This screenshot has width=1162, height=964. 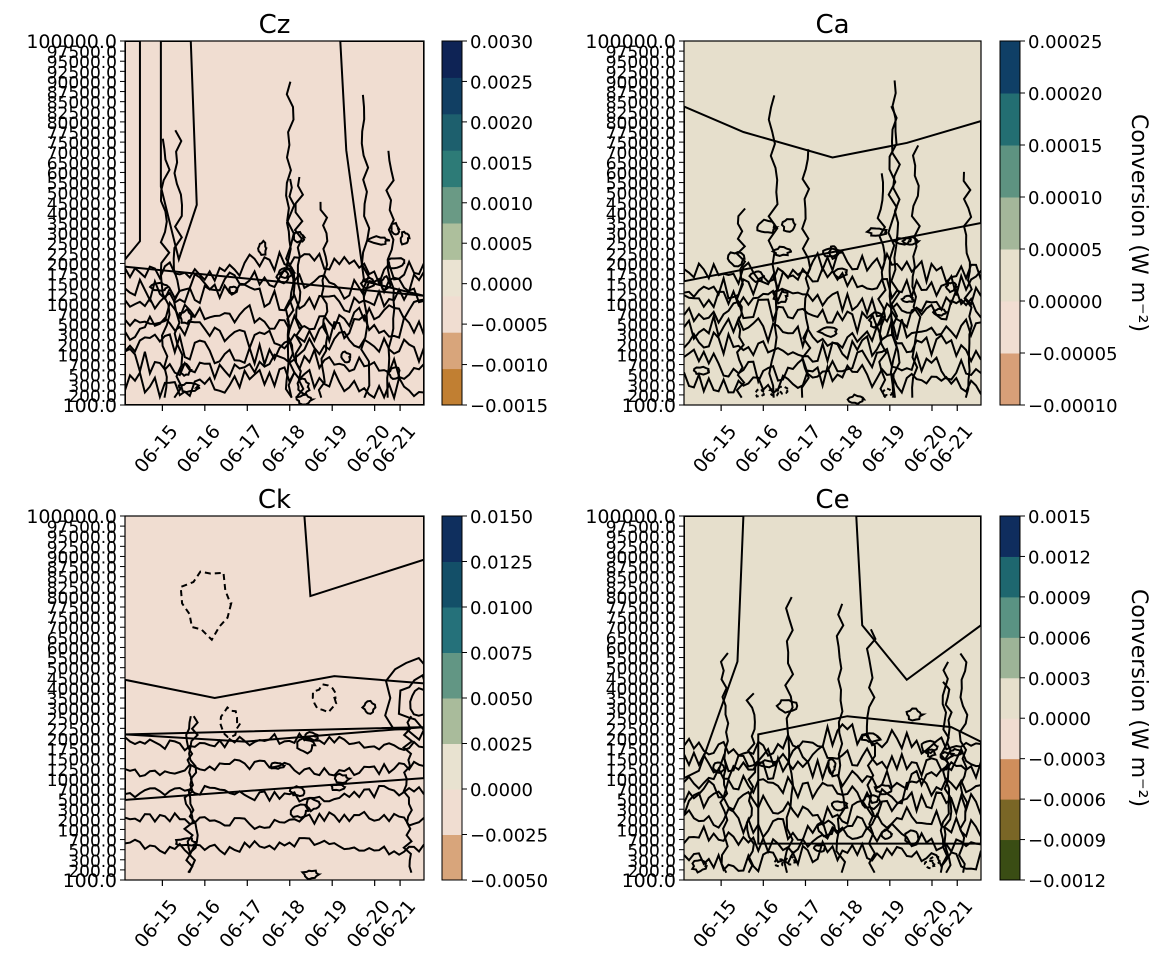 I want to click on colorbar-tick-label: 0.0009, so click(x=1059, y=598).